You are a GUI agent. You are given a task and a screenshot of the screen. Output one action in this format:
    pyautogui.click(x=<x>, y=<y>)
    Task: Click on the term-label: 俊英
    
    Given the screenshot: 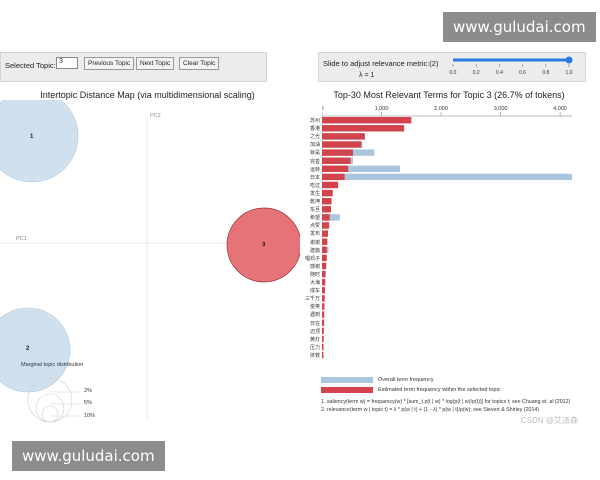 What is the action you would take?
    pyautogui.click(x=314, y=307)
    